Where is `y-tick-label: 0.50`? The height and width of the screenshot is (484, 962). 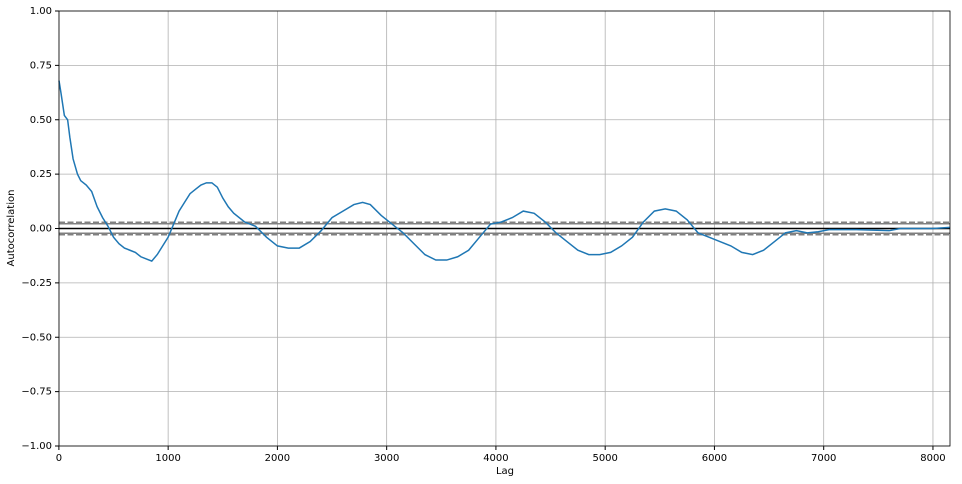
y-tick-label: 0.50 is located at coordinates (41, 120).